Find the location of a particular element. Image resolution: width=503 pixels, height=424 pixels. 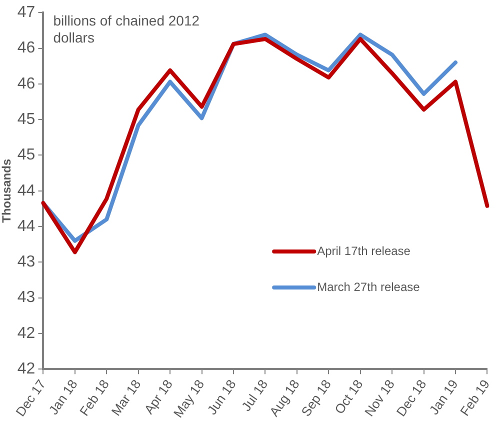

legend-label: March 27th release is located at coordinates (368, 287).